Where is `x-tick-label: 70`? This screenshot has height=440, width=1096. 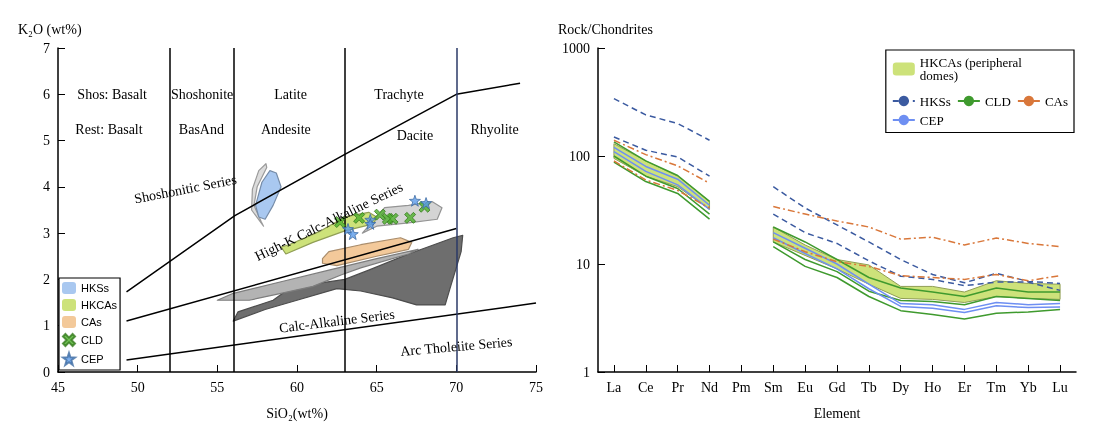 x-tick-label: 70 is located at coordinates (456, 387).